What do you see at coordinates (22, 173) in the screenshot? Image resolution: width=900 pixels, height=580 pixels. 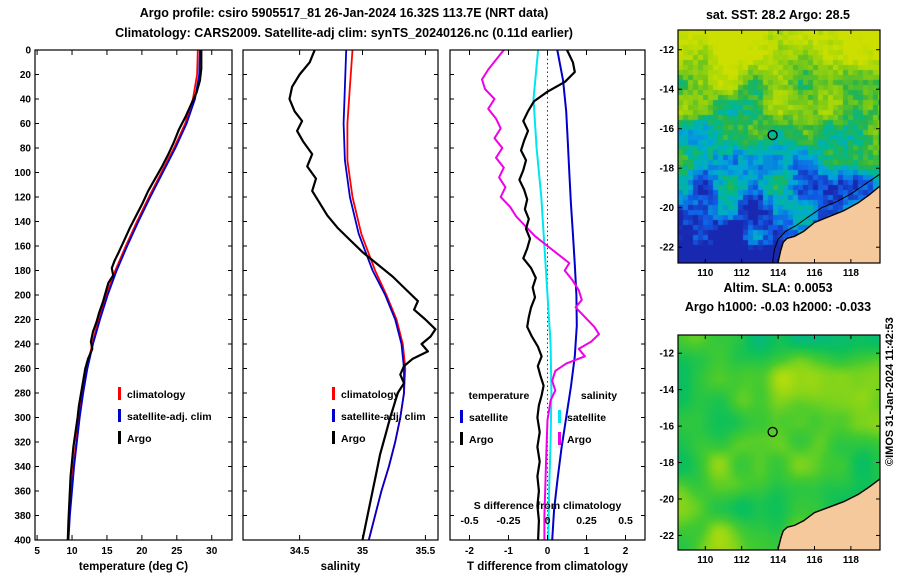 I see `text-label: 100` at bounding box center [22, 173].